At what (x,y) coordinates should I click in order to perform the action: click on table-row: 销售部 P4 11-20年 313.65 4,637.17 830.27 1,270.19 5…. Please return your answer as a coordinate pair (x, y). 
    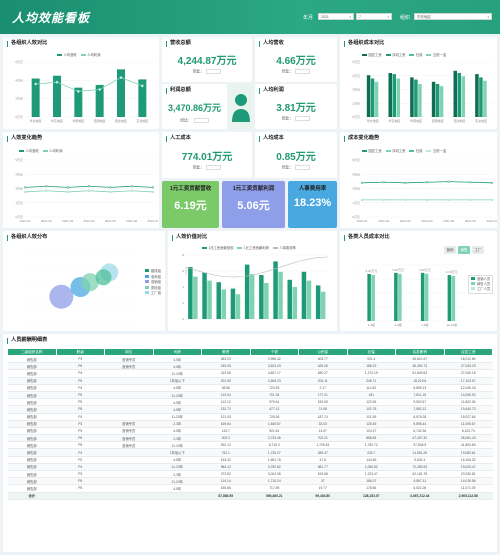
    Looking at the image, I should click on (250, 373).